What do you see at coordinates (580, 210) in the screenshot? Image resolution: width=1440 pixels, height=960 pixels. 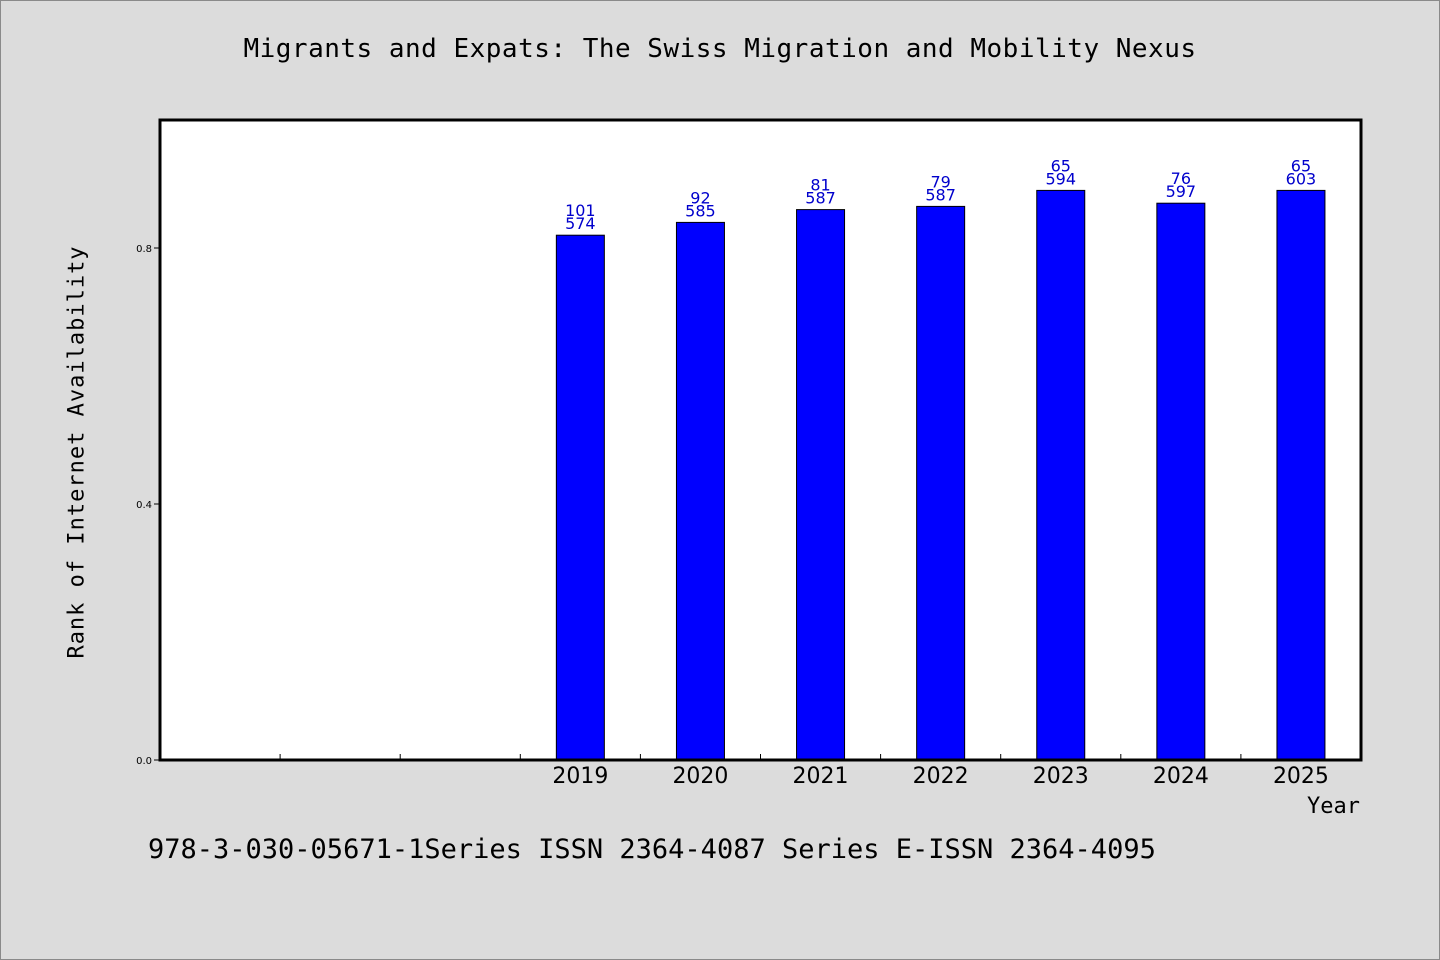 I see `bar-label-top: 101` at bounding box center [580, 210].